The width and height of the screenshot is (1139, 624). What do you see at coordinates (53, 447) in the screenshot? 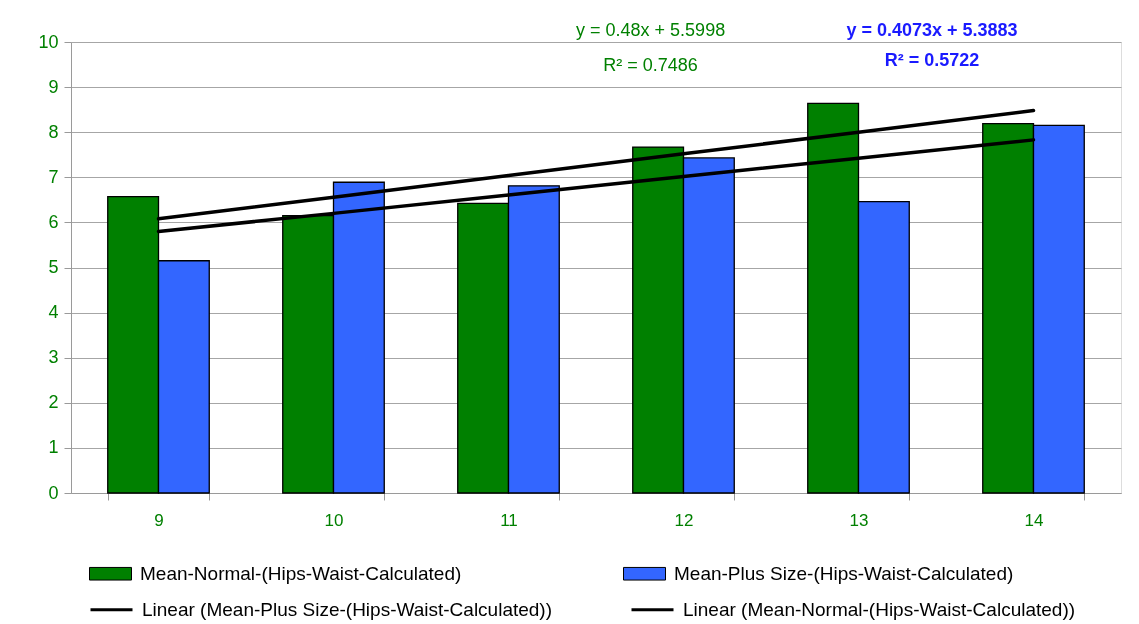
I see `y-tick-label: 1` at bounding box center [53, 447].